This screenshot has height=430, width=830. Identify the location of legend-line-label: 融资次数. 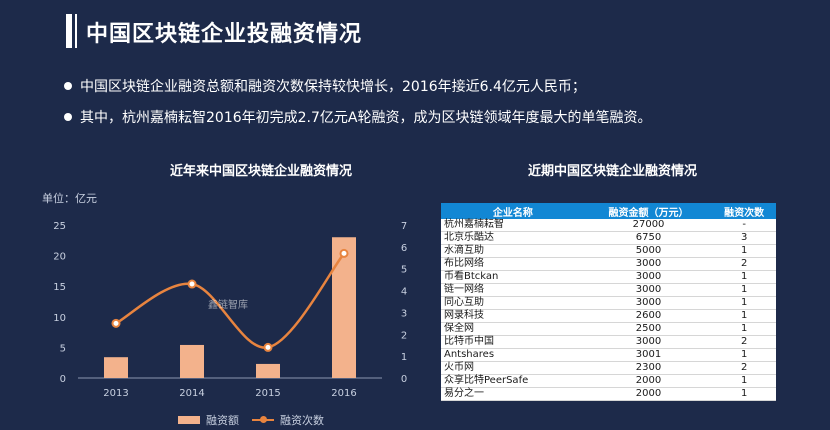
(302, 420).